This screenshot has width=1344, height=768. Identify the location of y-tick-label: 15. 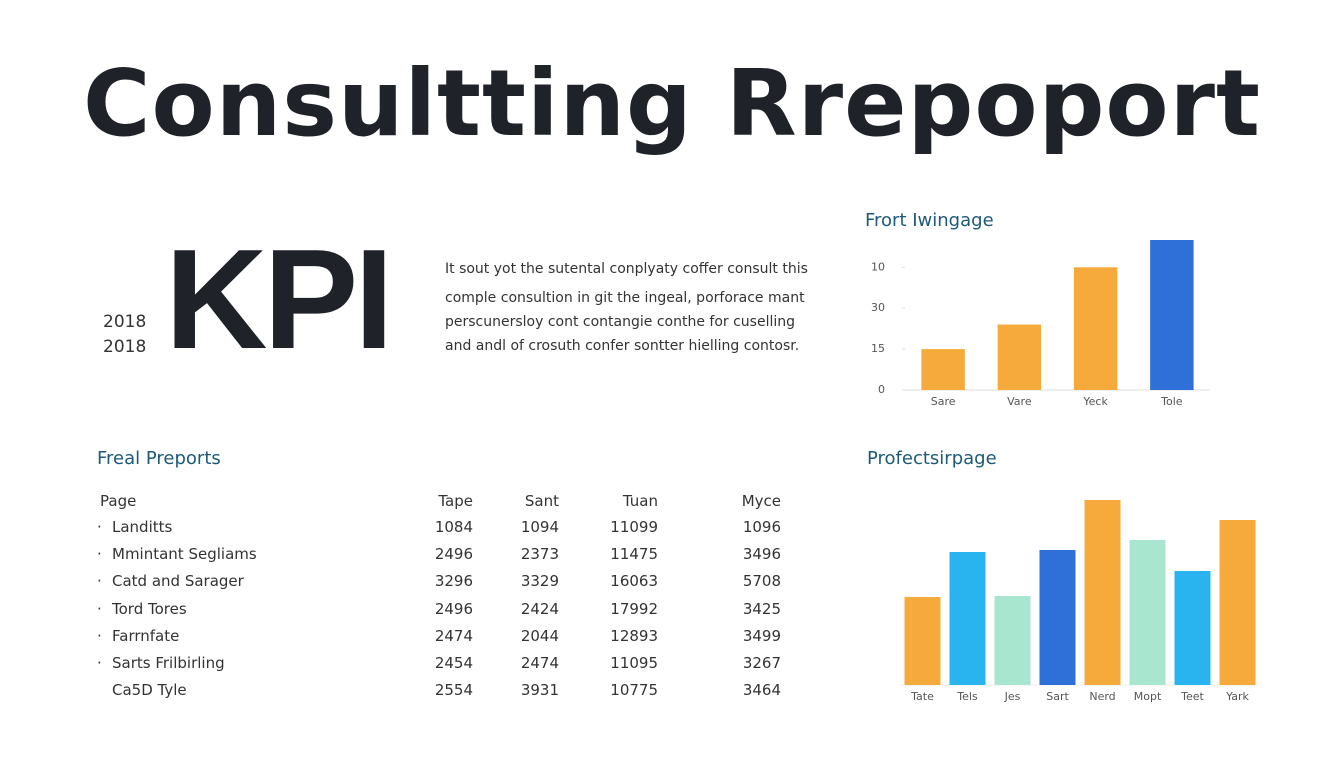
(878, 348).